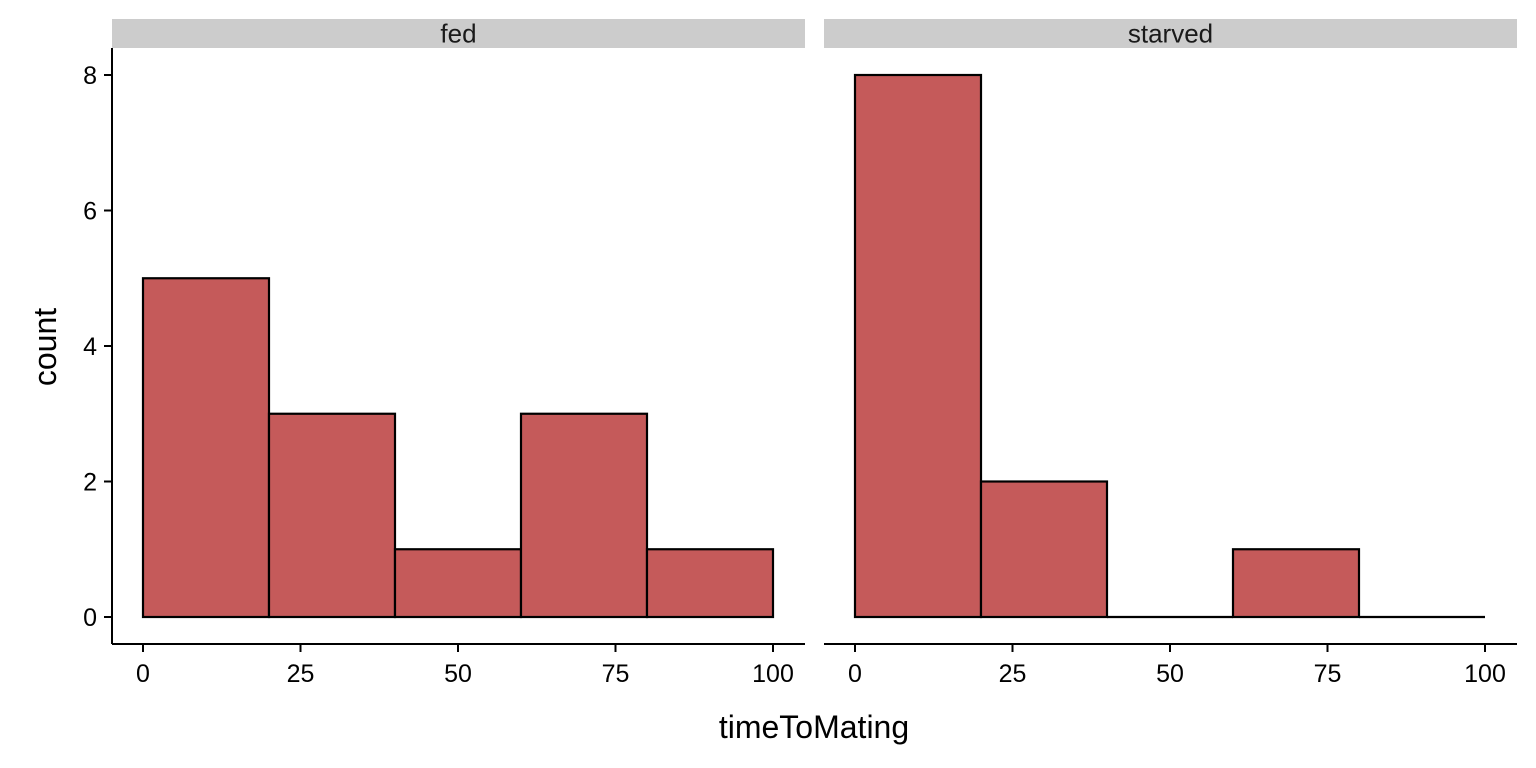 The height and width of the screenshot is (768, 1536). Describe the element at coordinates (814, 727) in the screenshot. I see `x-axis-title: timeToMating` at that location.